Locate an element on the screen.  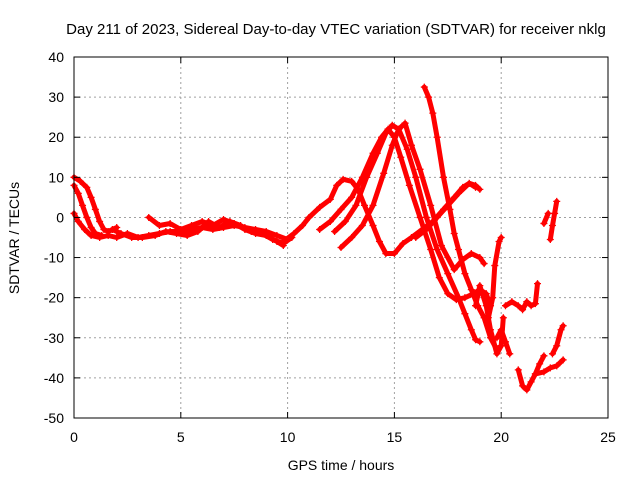
x-axis-label: GPS time / hours is located at coordinates (341, 465).